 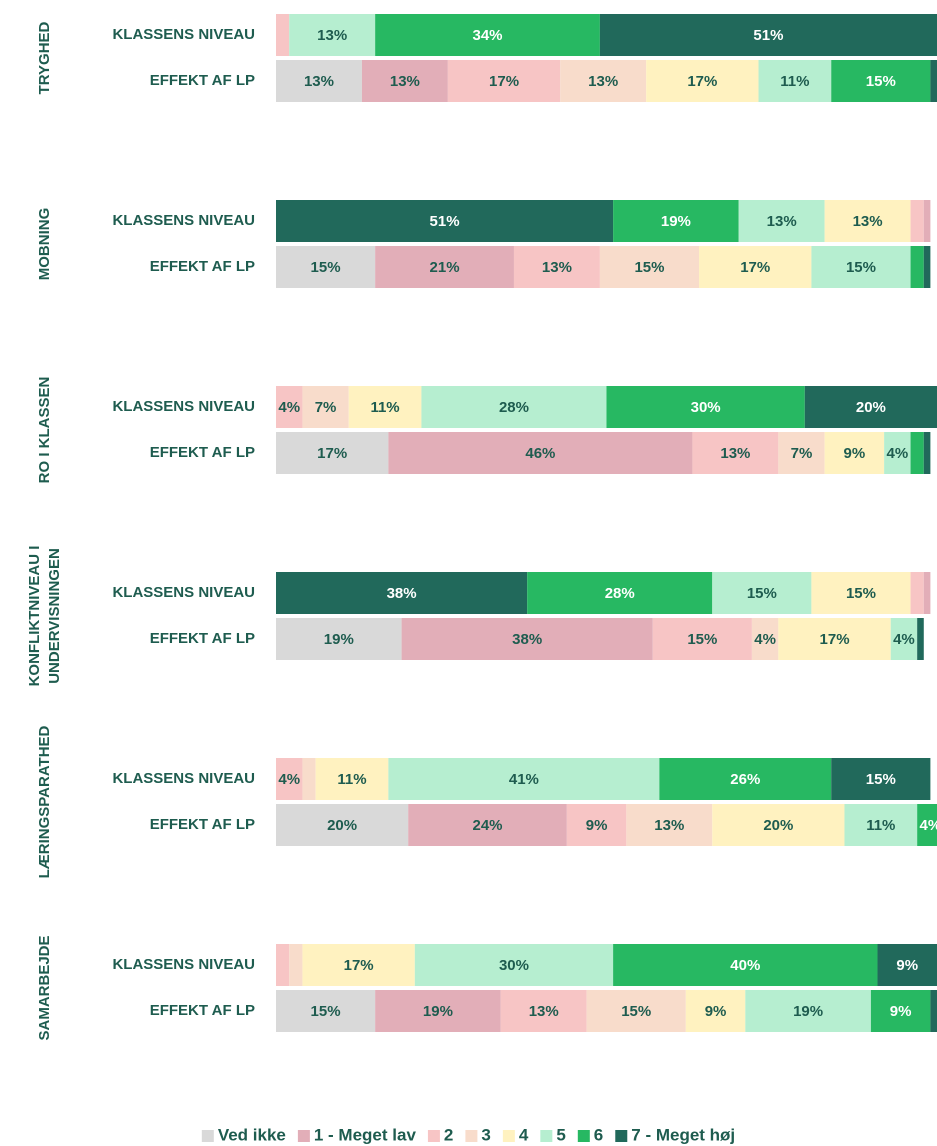 What do you see at coordinates (524, 779) in the screenshot?
I see `value-label: 41%` at bounding box center [524, 779].